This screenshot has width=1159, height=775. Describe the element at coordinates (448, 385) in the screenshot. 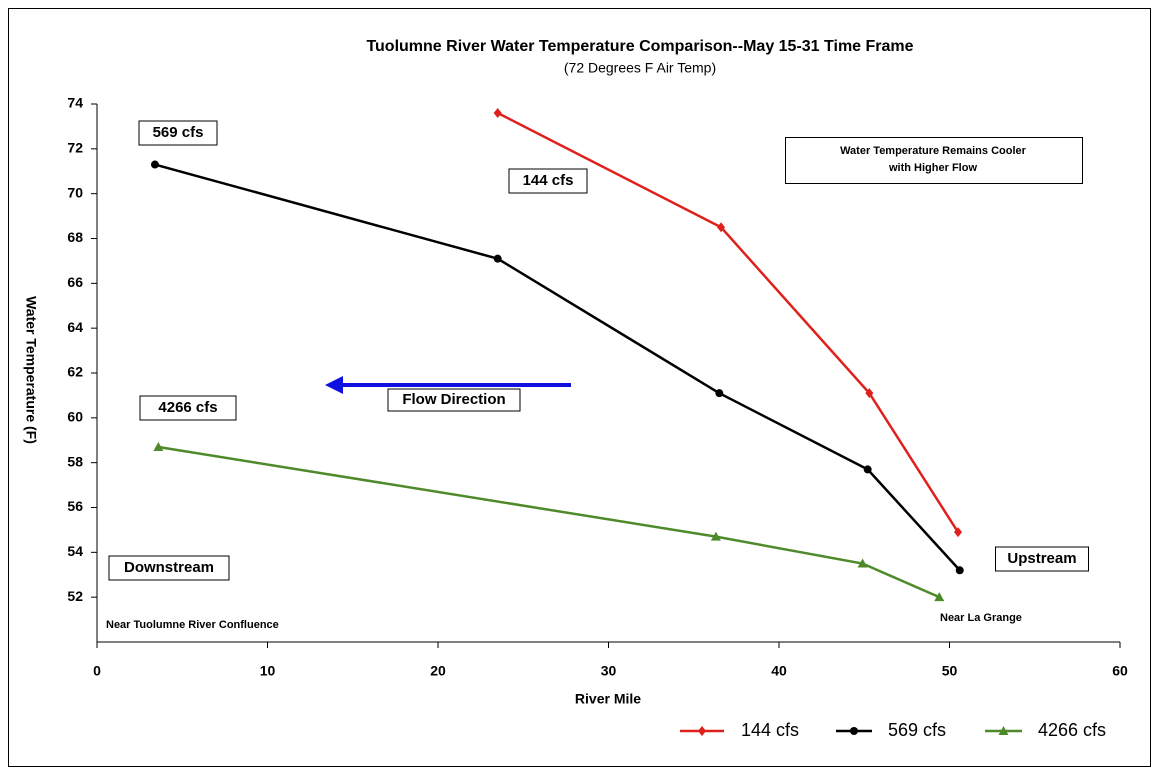

I see `flow-arrow` at that location.